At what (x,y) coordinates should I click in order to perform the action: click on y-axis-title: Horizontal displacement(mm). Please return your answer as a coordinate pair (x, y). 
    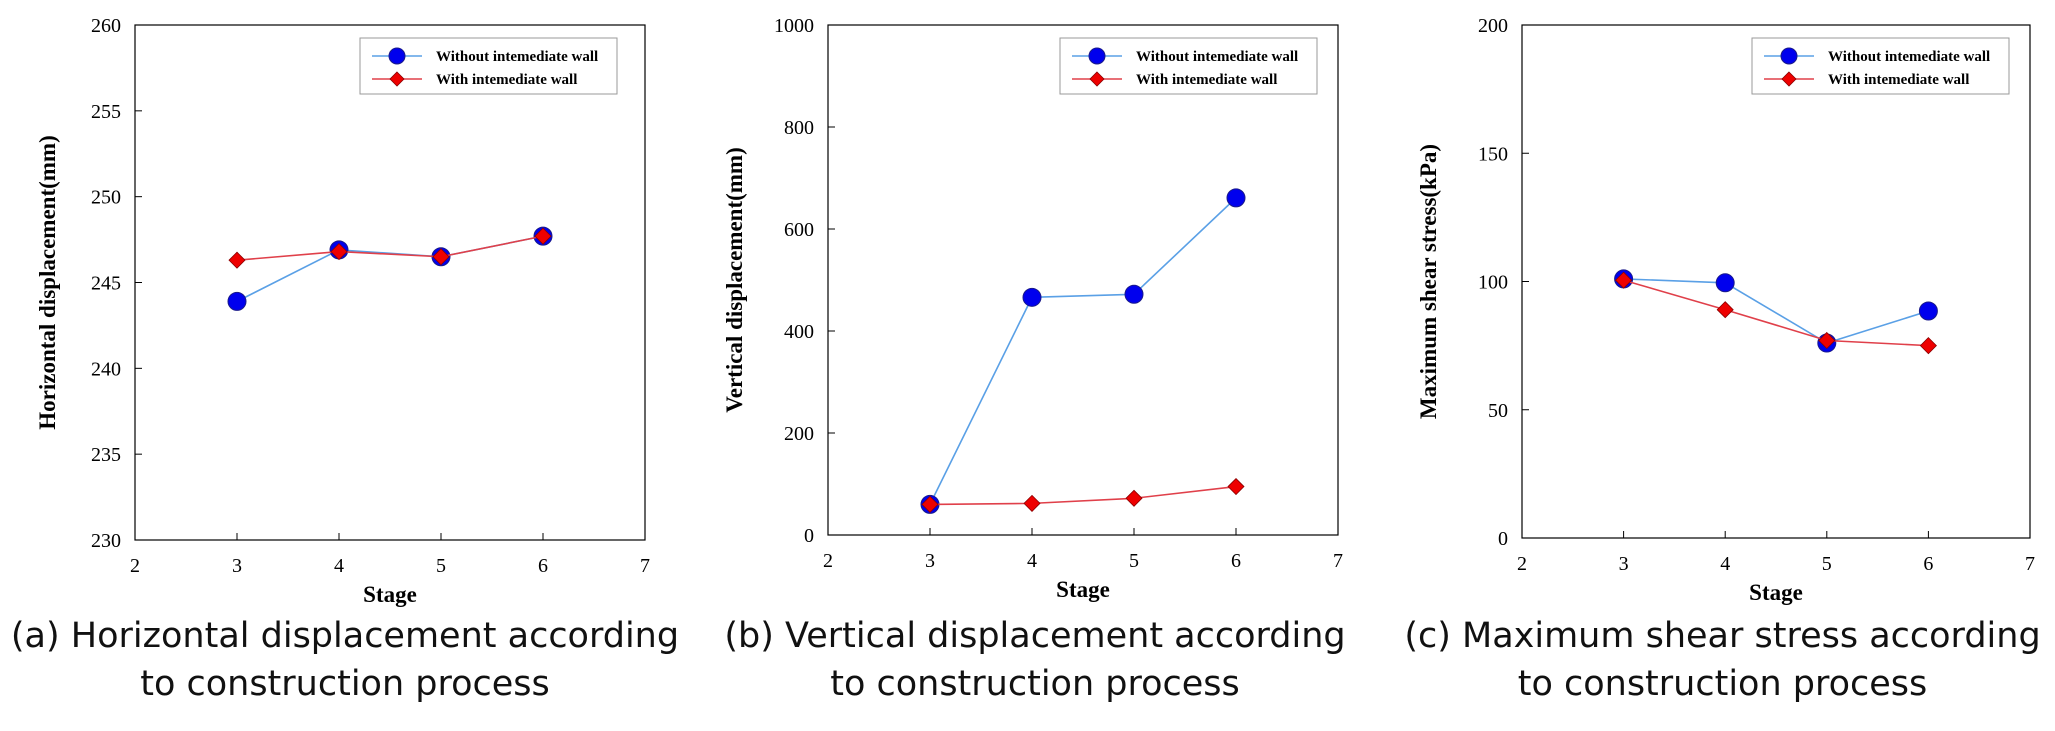
    Looking at the image, I should click on (47, 282).